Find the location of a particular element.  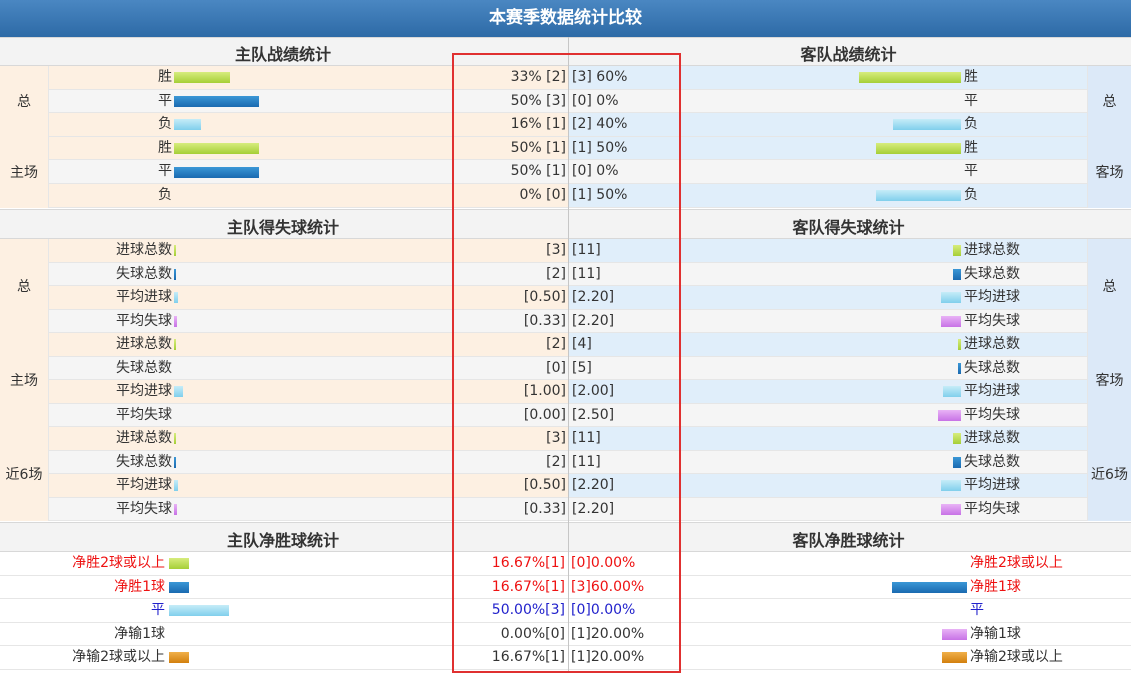

away-record-title: 客队战绩统计 is located at coordinates (848, 54).